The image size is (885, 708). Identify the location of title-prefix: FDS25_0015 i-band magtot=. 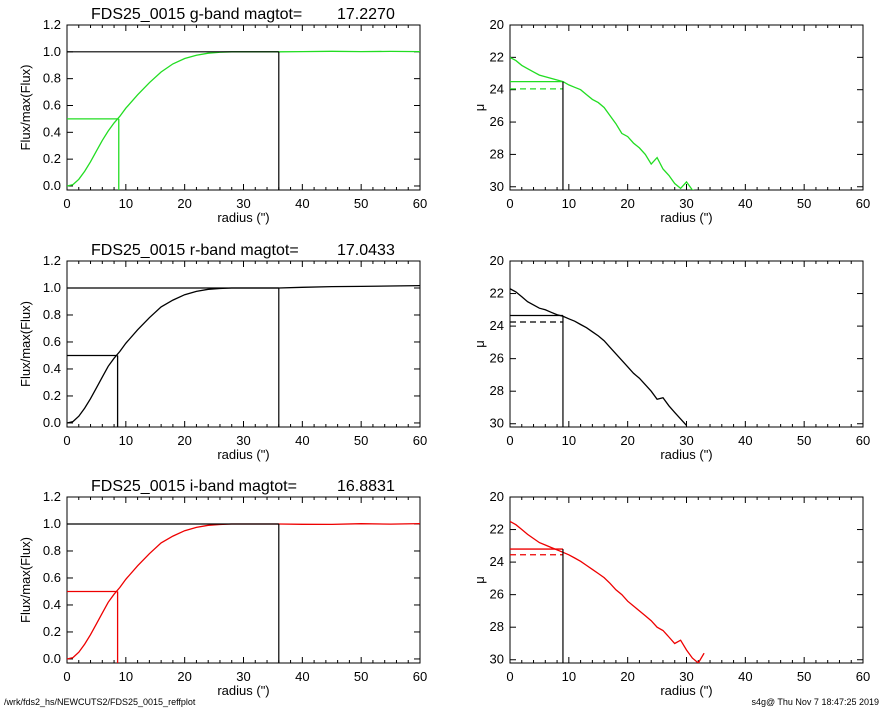
(194, 486).